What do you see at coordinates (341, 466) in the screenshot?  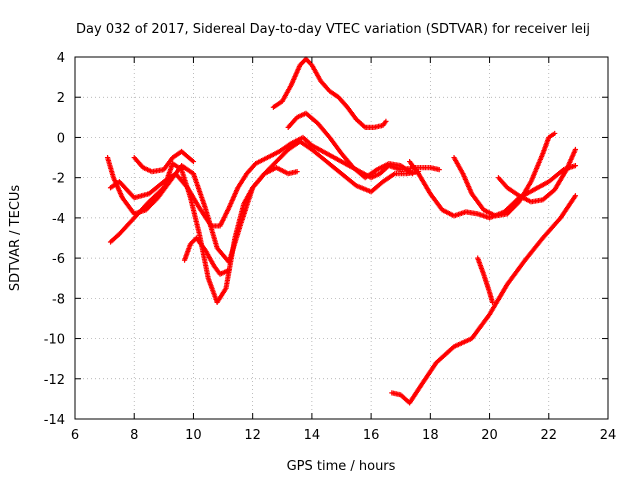 I see `x-axis-label: GPS time / hours` at bounding box center [341, 466].